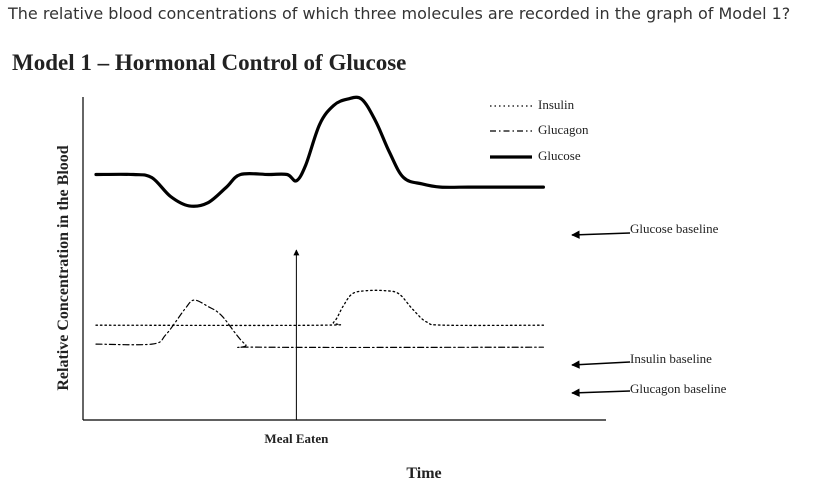 The height and width of the screenshot is (485, 832). What do you see at coordinates (674, 228) in the screenshot?
I see `glucose-baseline-label: Glucose baseline` at bounding box center [674, 228].